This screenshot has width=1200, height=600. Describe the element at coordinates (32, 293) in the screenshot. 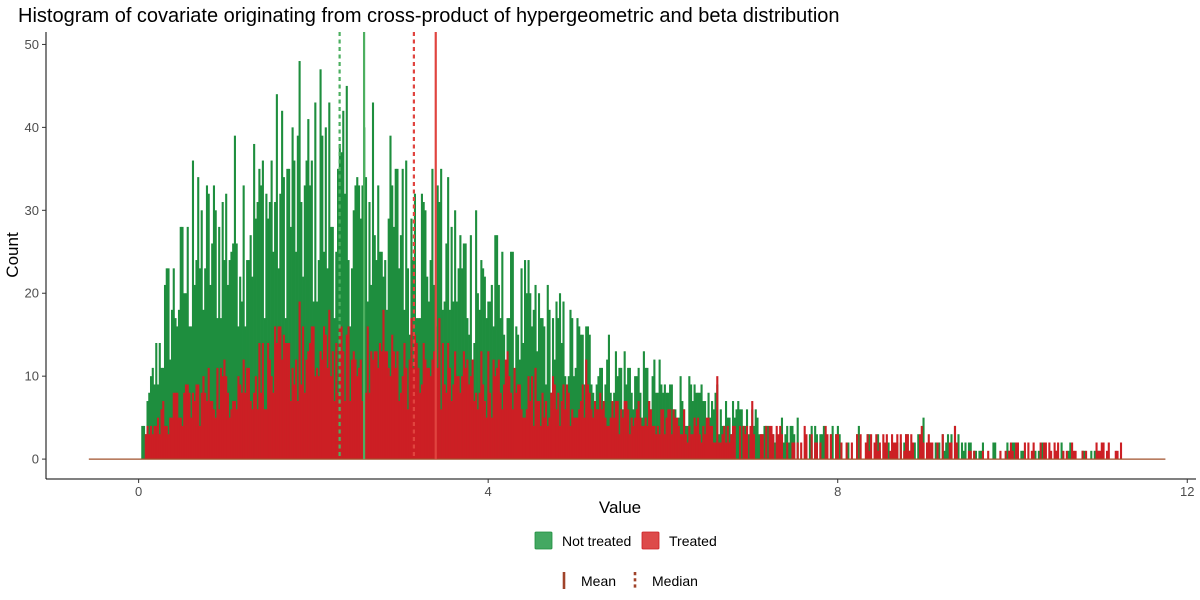

I see `y-tick-label: 20` at that location.